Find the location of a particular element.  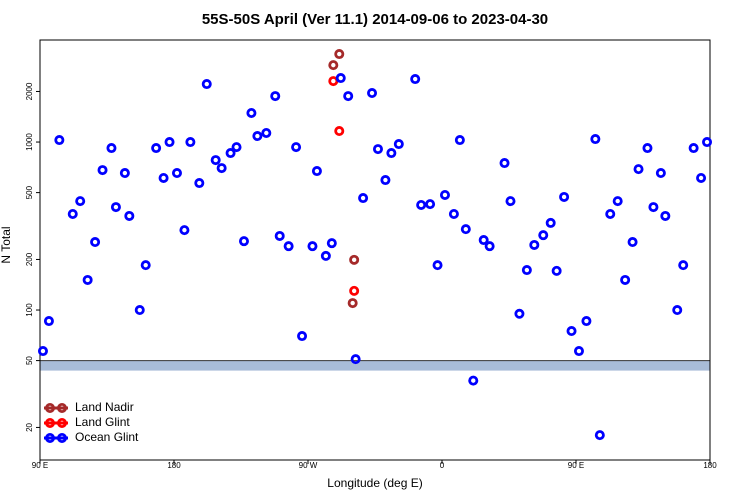

legend-label: Ocean Glint is located at coordinates (107, 437).